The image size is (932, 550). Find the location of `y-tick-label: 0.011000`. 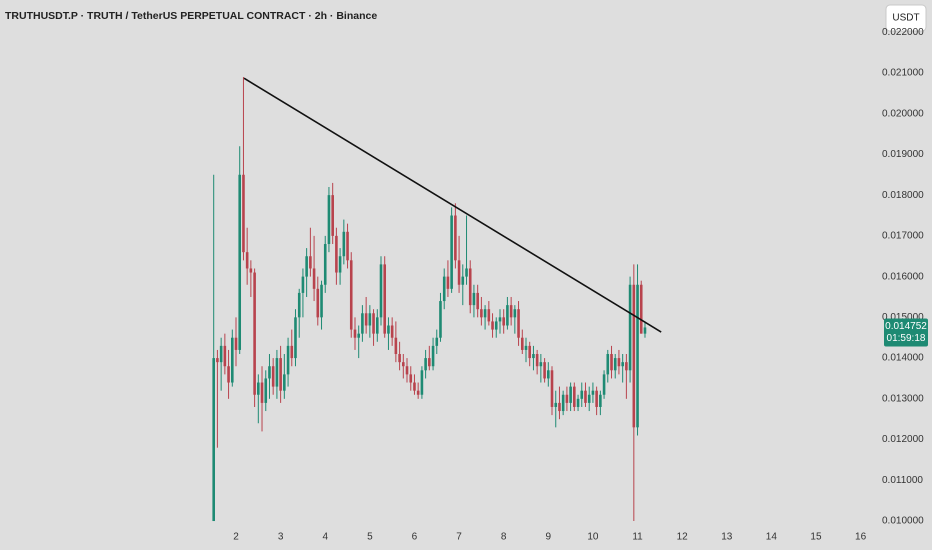

y-tick-label: 0.011000 is located at coordinates (902, 480).